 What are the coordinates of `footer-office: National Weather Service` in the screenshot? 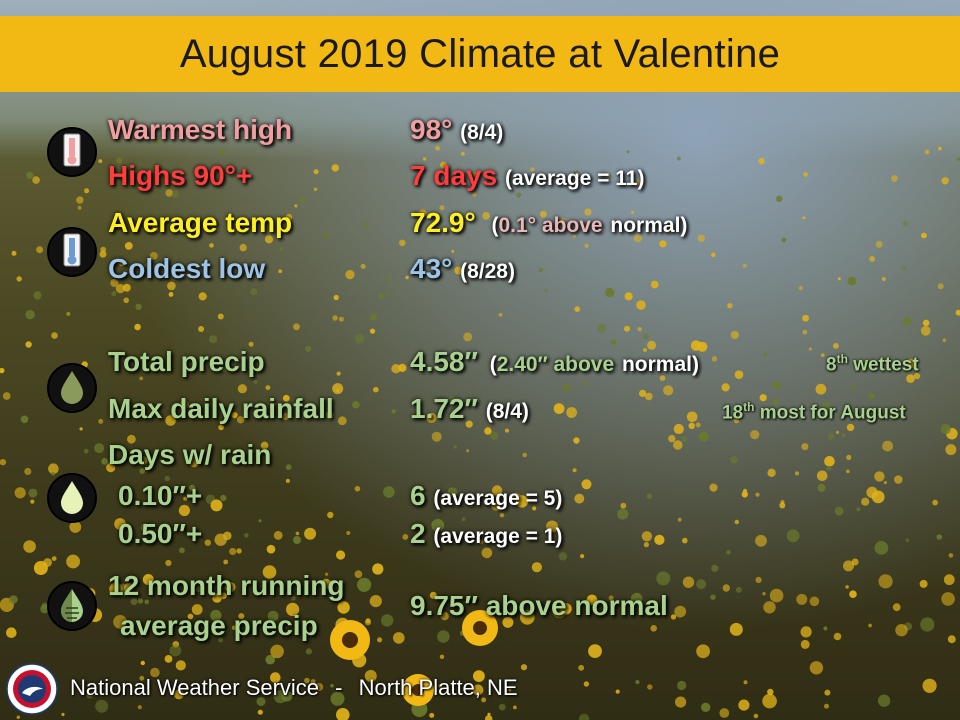 It's located at (195, 687).